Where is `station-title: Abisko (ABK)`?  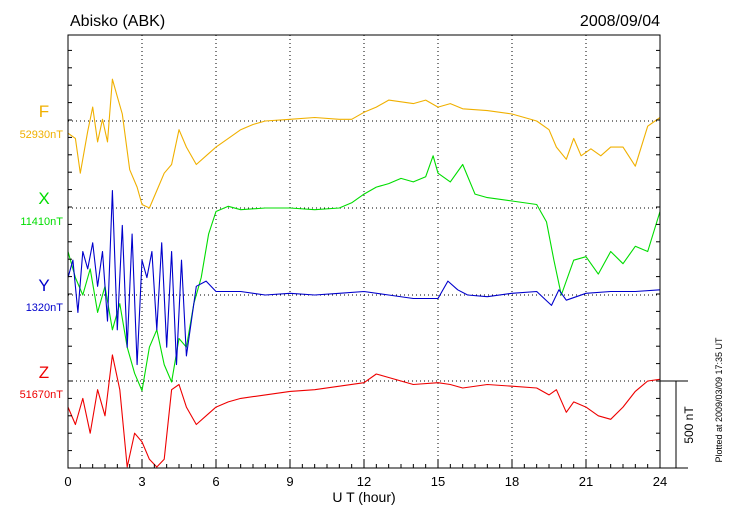
station-title: Abisko (ABK) is located at coordinates (117, 21).